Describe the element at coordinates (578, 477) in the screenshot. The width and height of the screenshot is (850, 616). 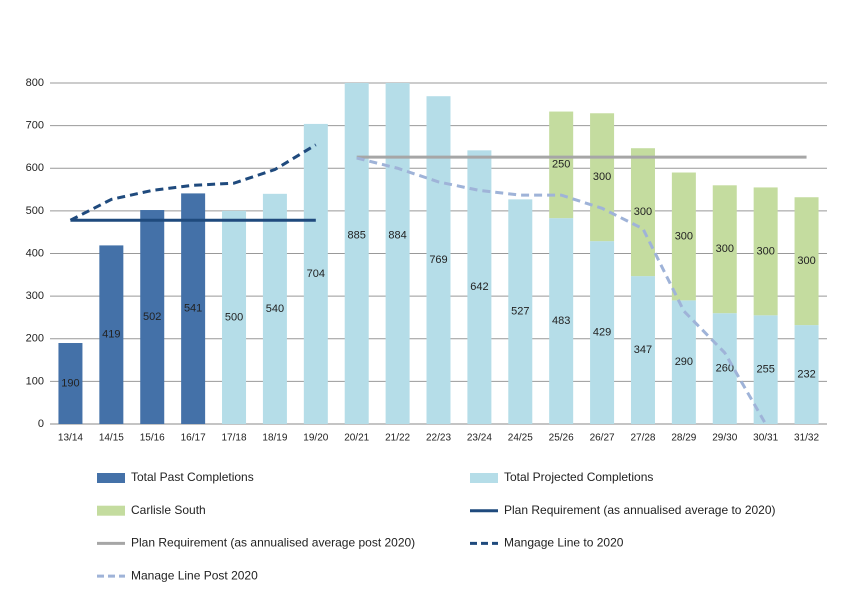
I see `legend-label: Total Projected Completions` at that location.